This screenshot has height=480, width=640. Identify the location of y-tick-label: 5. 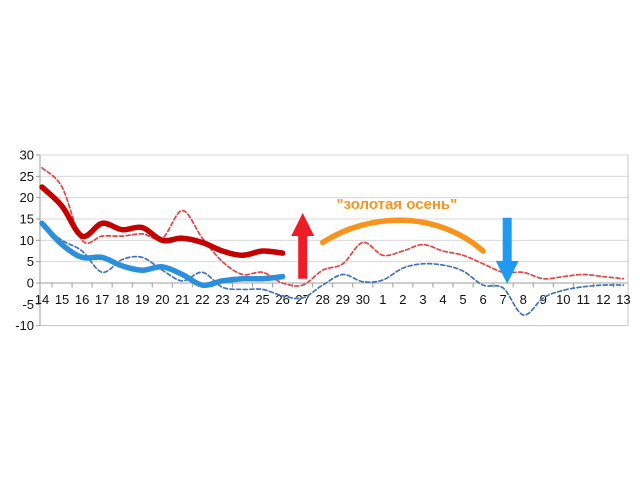
(30, 261).